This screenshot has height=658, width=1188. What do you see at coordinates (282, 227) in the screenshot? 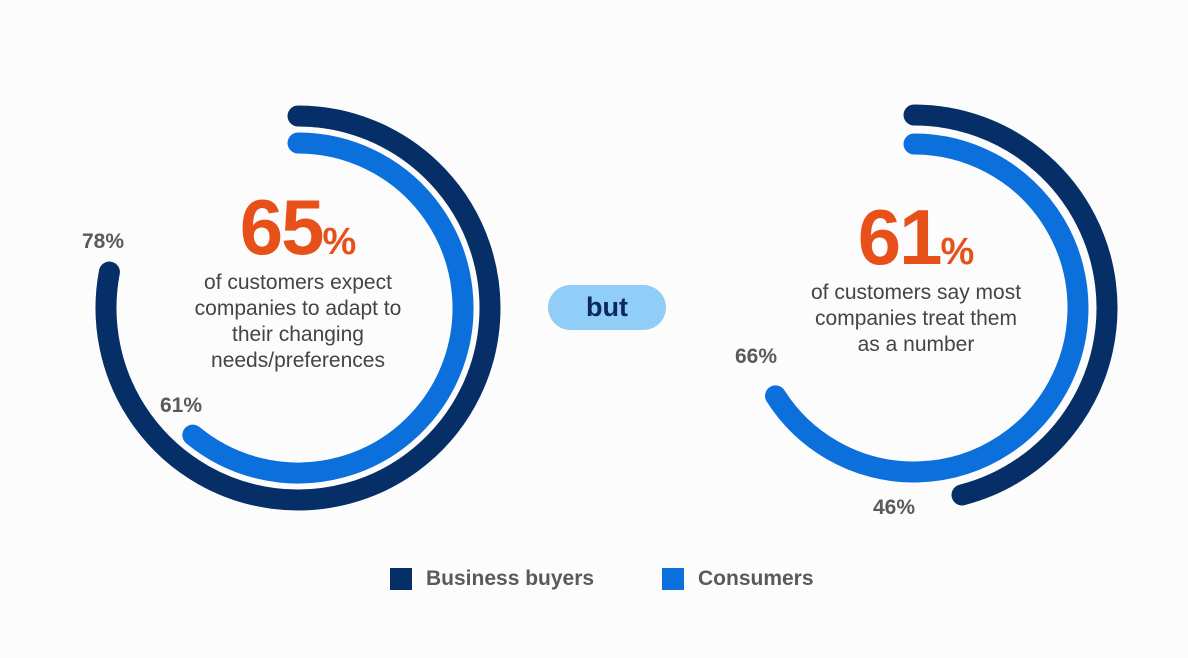
I see `headline-value-left: 65` at bounding box center [282, 227].